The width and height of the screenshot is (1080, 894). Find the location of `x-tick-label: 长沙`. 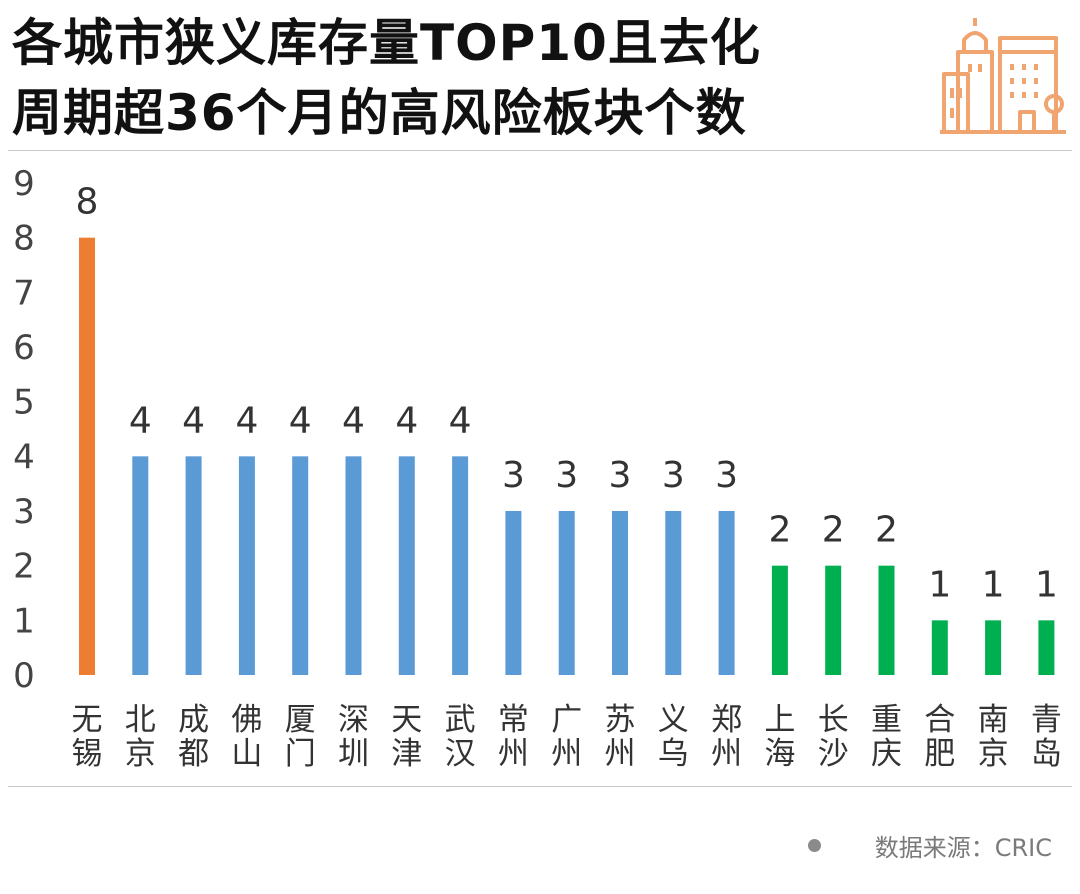

x-tick-label: 长沙 is located at coordinates (833, 737).